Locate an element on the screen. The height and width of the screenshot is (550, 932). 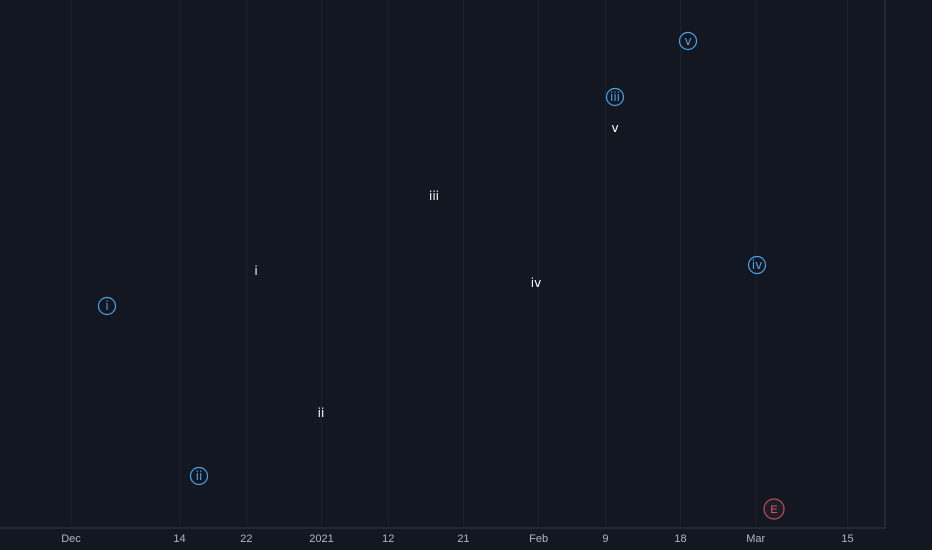
event-marker-label: E is located at coordinates (773, 510).